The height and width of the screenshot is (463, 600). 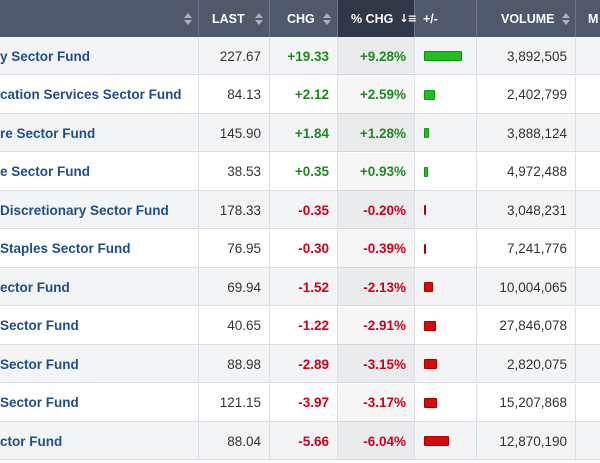 What do you see at coordinates (536, 133) in the screenshot?
I see `volume-value: 3,888,124` at bounding box center [536, 133].